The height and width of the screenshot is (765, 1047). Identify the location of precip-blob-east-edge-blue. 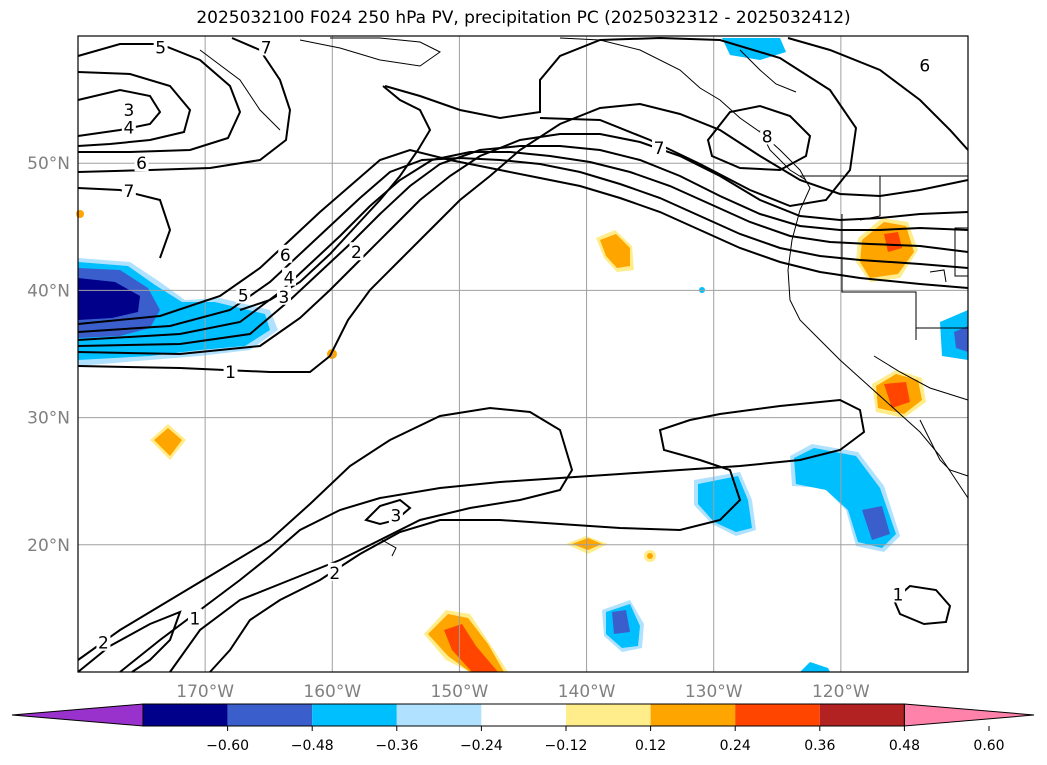
(961, 339).